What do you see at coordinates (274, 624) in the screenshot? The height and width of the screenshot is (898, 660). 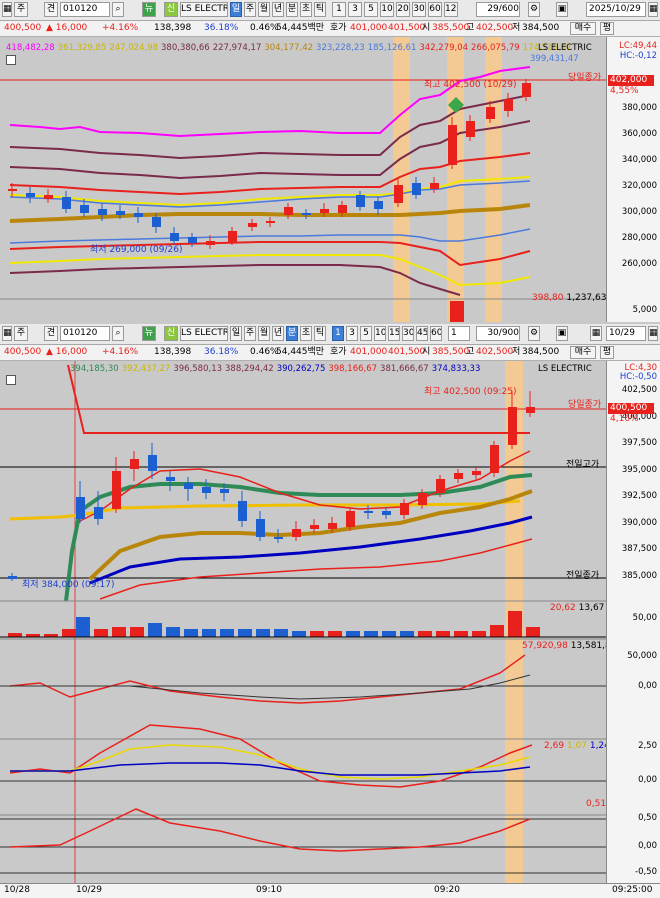 I see `minute-volume-bars` at bounding box center [274, 624].